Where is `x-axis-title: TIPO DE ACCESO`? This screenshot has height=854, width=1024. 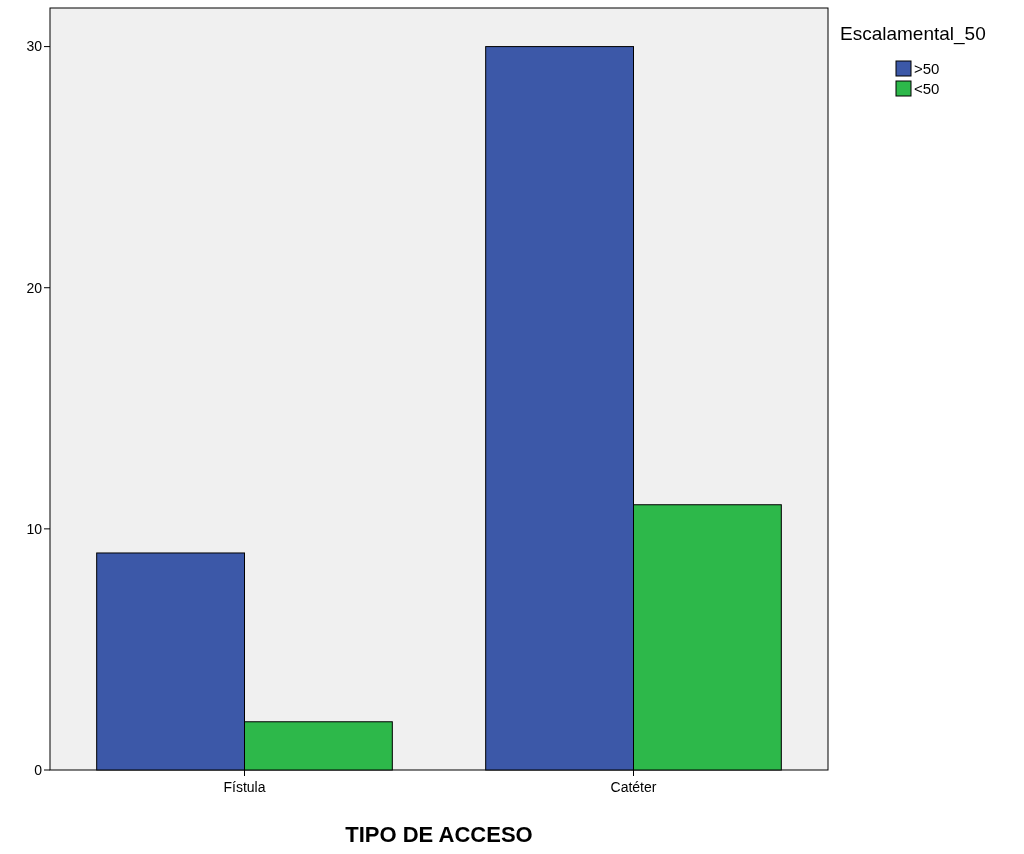
x-axis-title: TIPO DE ACCESO is located at coordinates (439, 834).